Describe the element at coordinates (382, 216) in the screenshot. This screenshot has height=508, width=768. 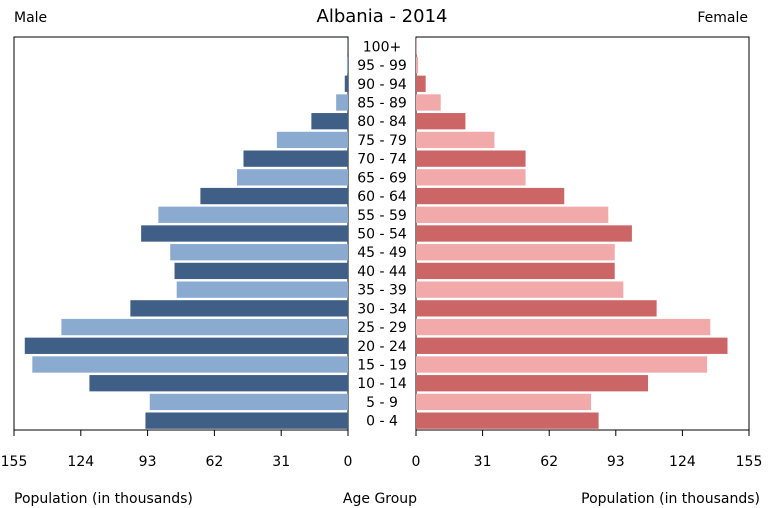
I see `age-group-label: 55 - 59` at that location.